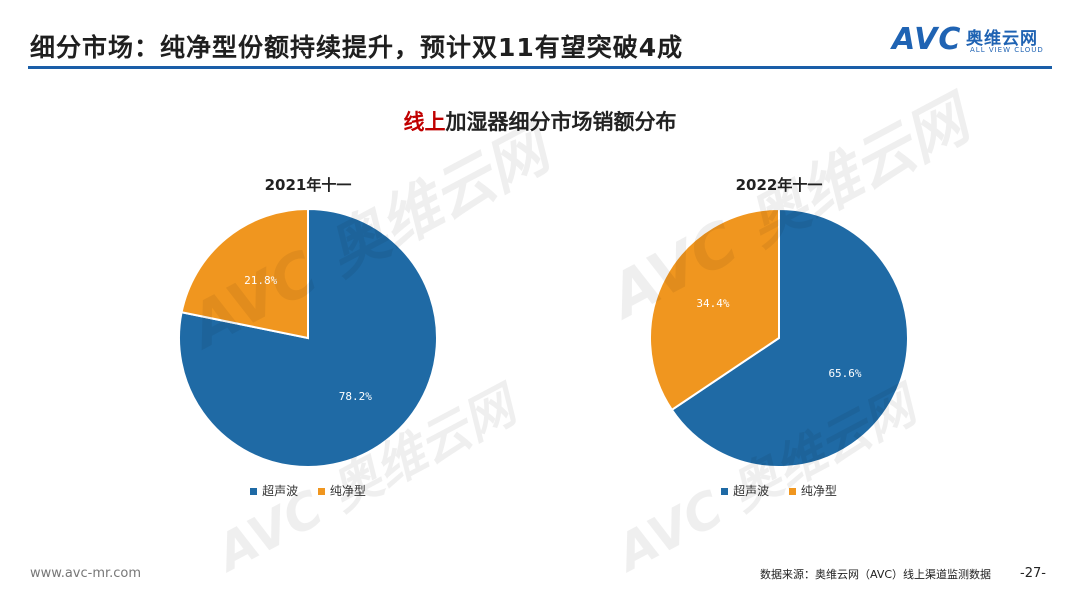  What do you see at coordinates (424, 122) in the screenshot?
I see `chart-main-title-accent: 线上` at bounding box center [424, 122].